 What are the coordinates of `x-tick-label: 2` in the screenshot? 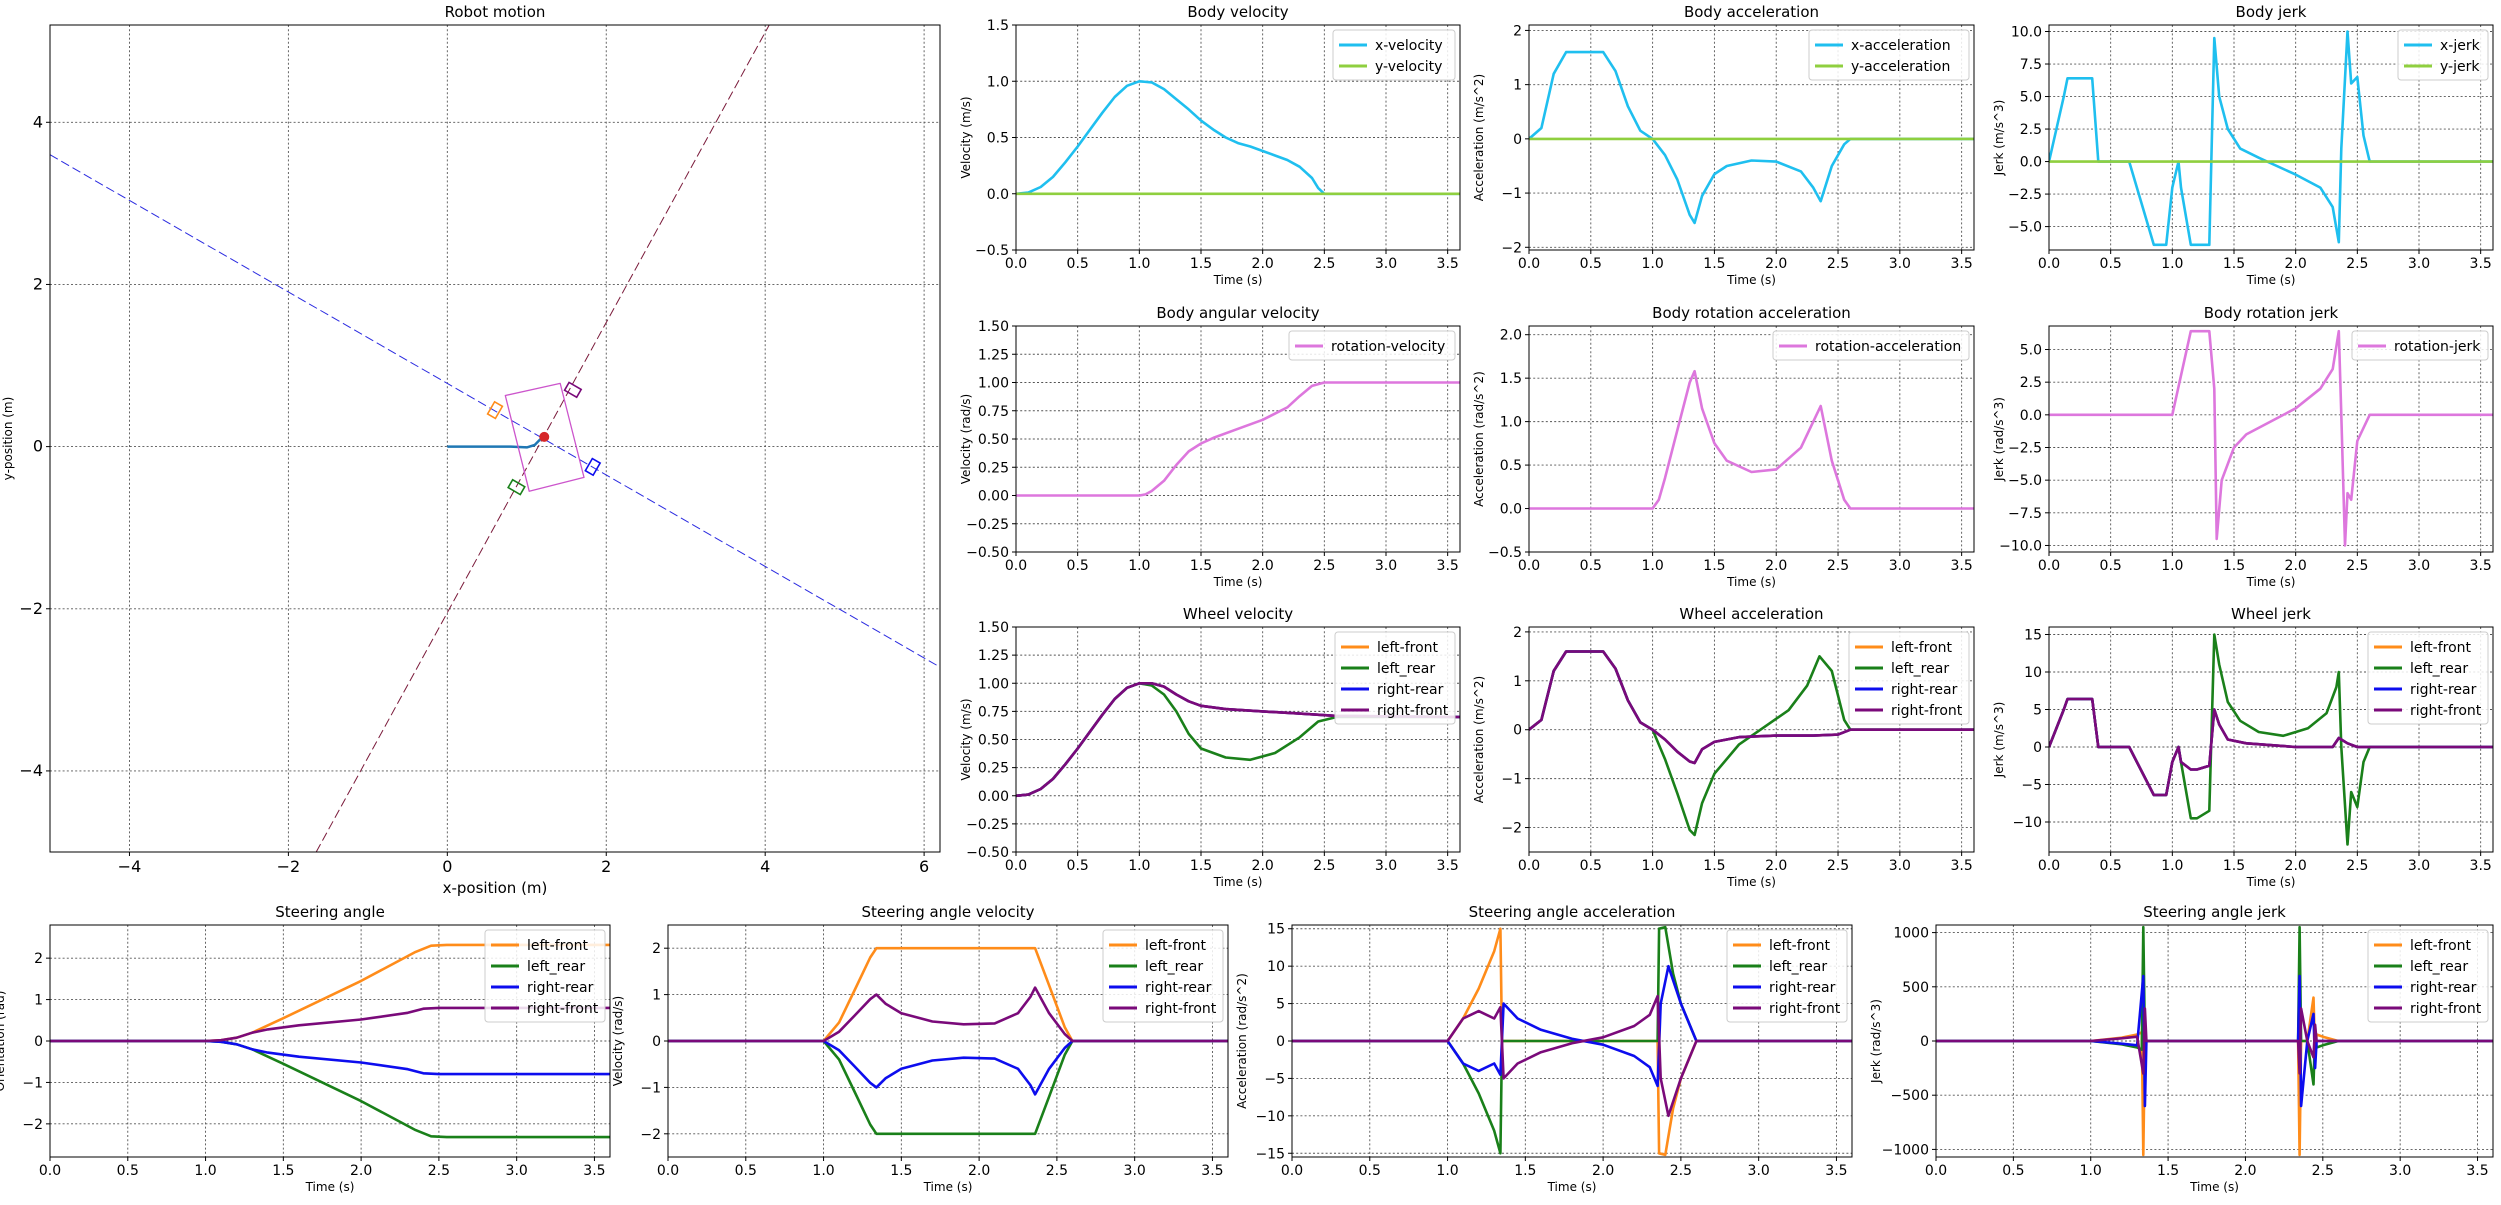 It's located at (606, 866).